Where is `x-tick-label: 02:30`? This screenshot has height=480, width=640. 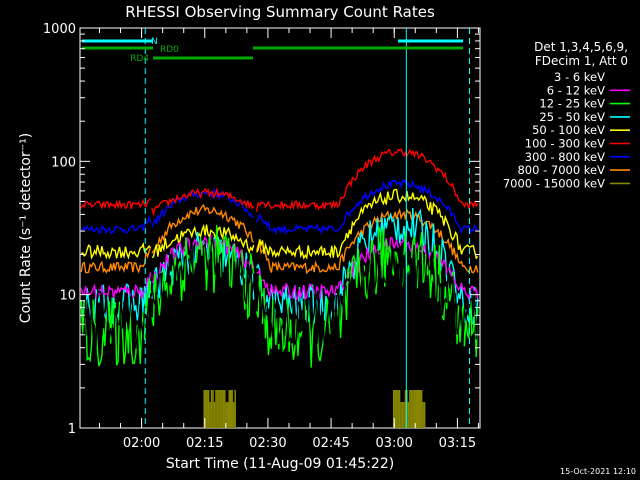
x-tick-label: 02:30 is located at coordinates (267, 443).